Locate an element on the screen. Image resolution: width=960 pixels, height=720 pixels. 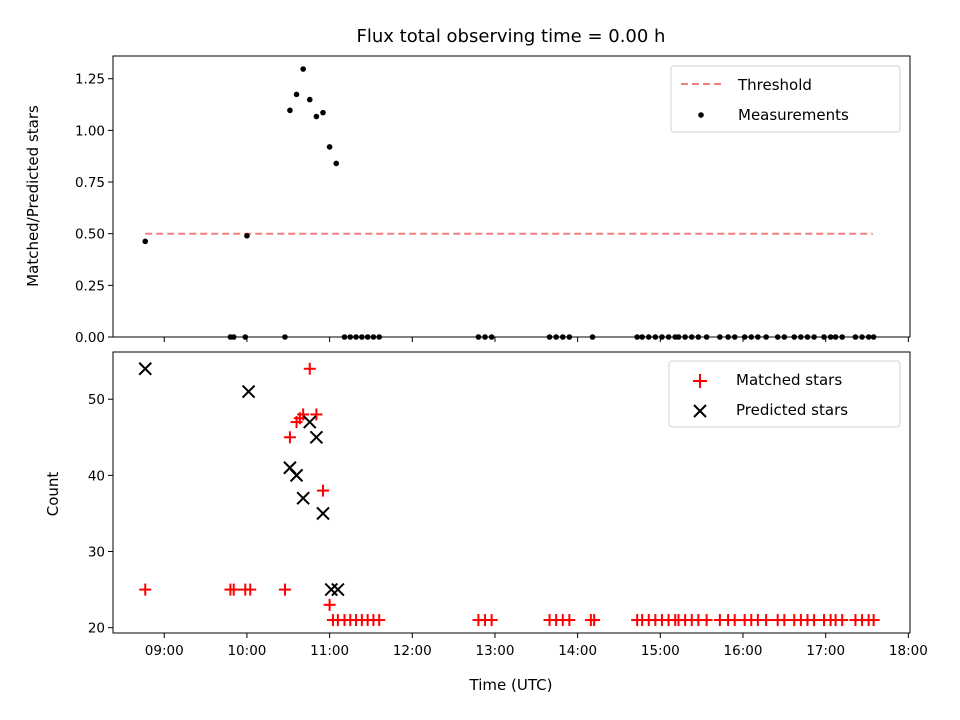
top-ytick-label: 1.00 is located at coordinates (90, 131).